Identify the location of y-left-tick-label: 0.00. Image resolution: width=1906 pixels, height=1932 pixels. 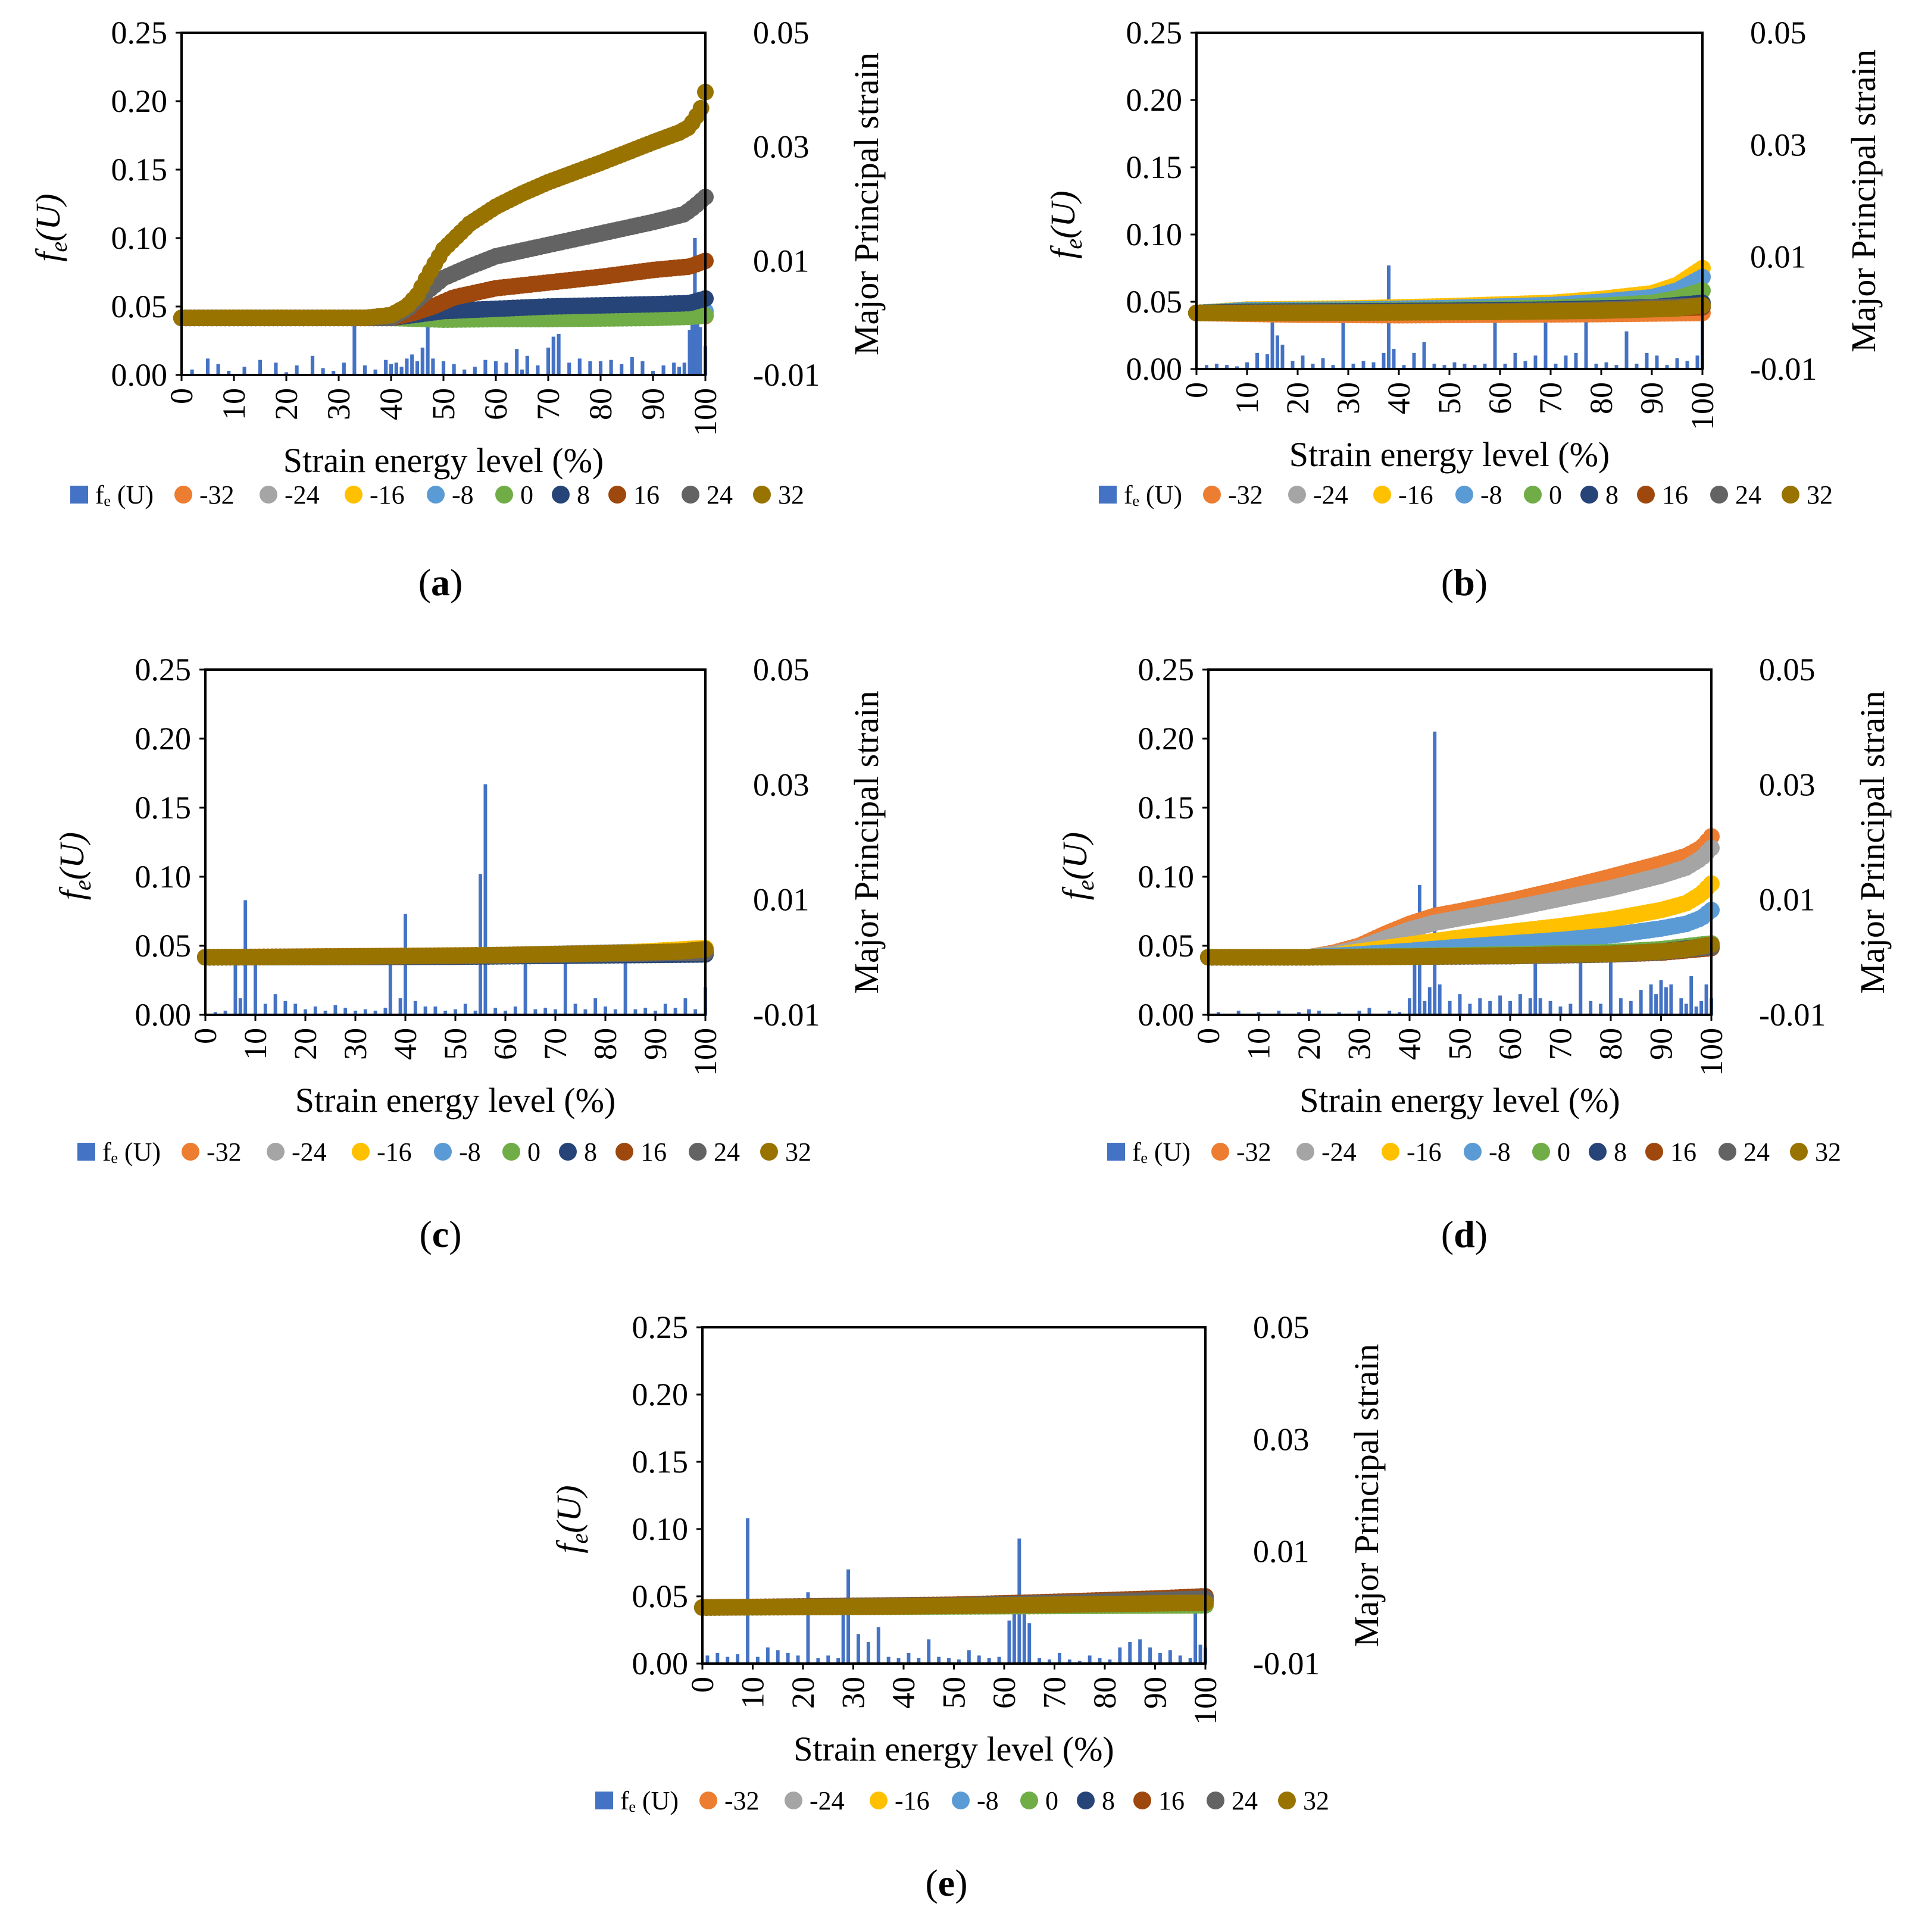
(163, 1015).